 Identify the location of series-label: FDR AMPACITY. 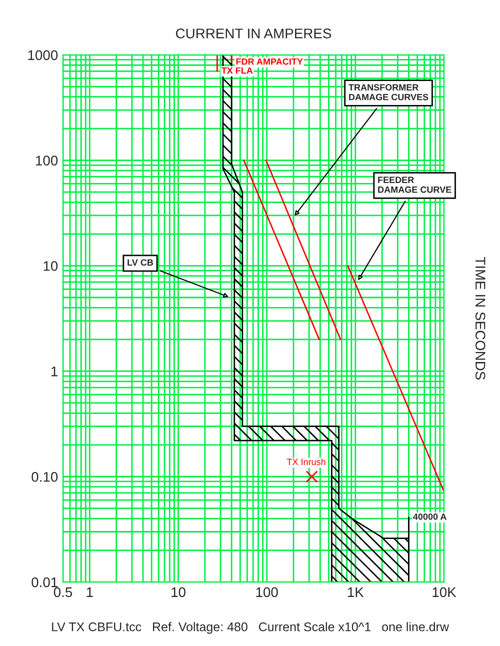
(269, 61).